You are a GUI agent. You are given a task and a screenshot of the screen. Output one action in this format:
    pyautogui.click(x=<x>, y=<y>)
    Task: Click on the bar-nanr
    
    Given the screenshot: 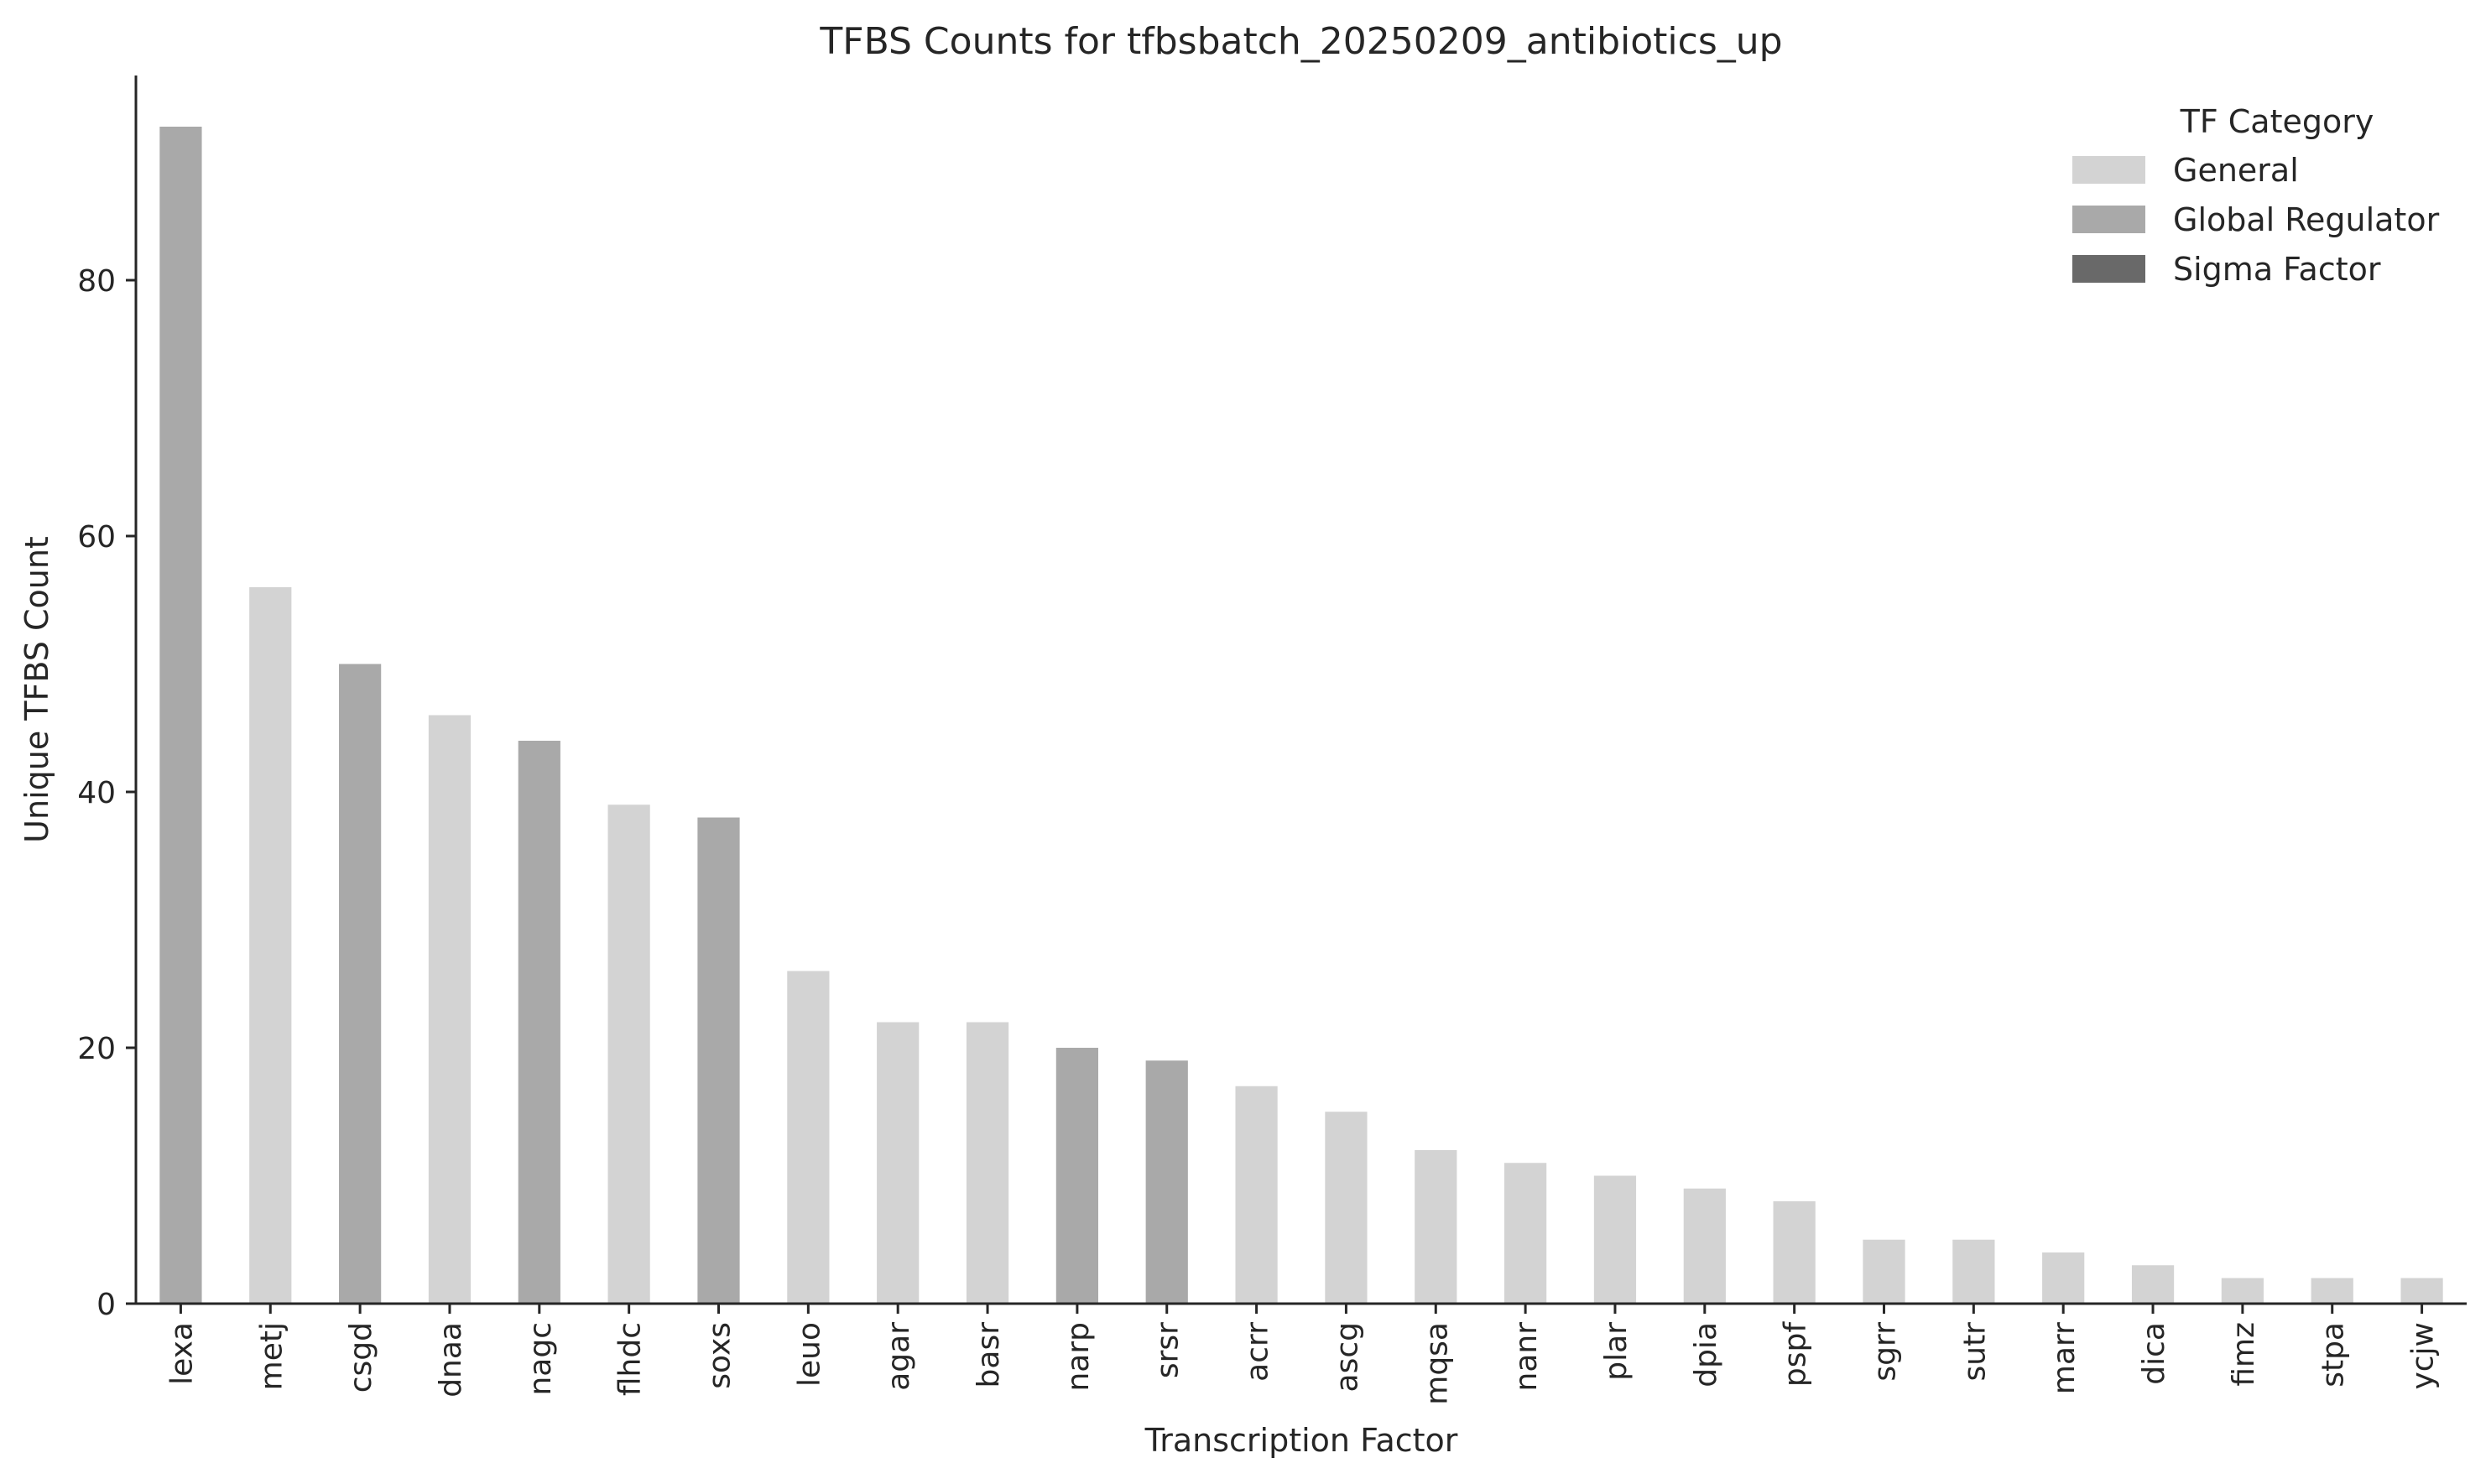 What is the action you would take?
    pyautogui.click(x=1525, y=1233)
    